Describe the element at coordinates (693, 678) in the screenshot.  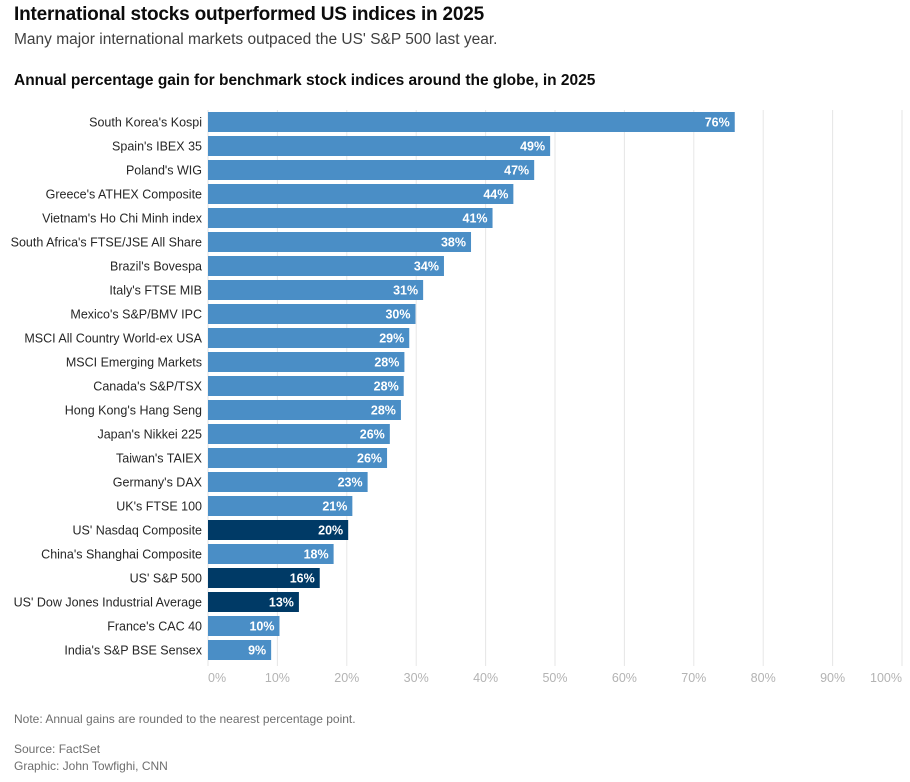
I see `x-tick-label: 70%` at that location.